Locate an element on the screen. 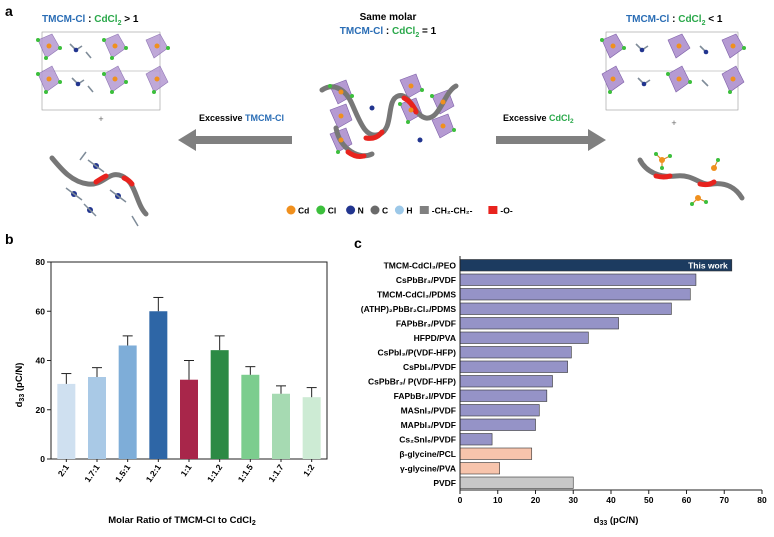 The height and width of the screenshot is (537, 774). chart-b-x-axis-label: Molar Ratio of TMCM-Cl to CdCl2 is located at coordinates (182, 521).